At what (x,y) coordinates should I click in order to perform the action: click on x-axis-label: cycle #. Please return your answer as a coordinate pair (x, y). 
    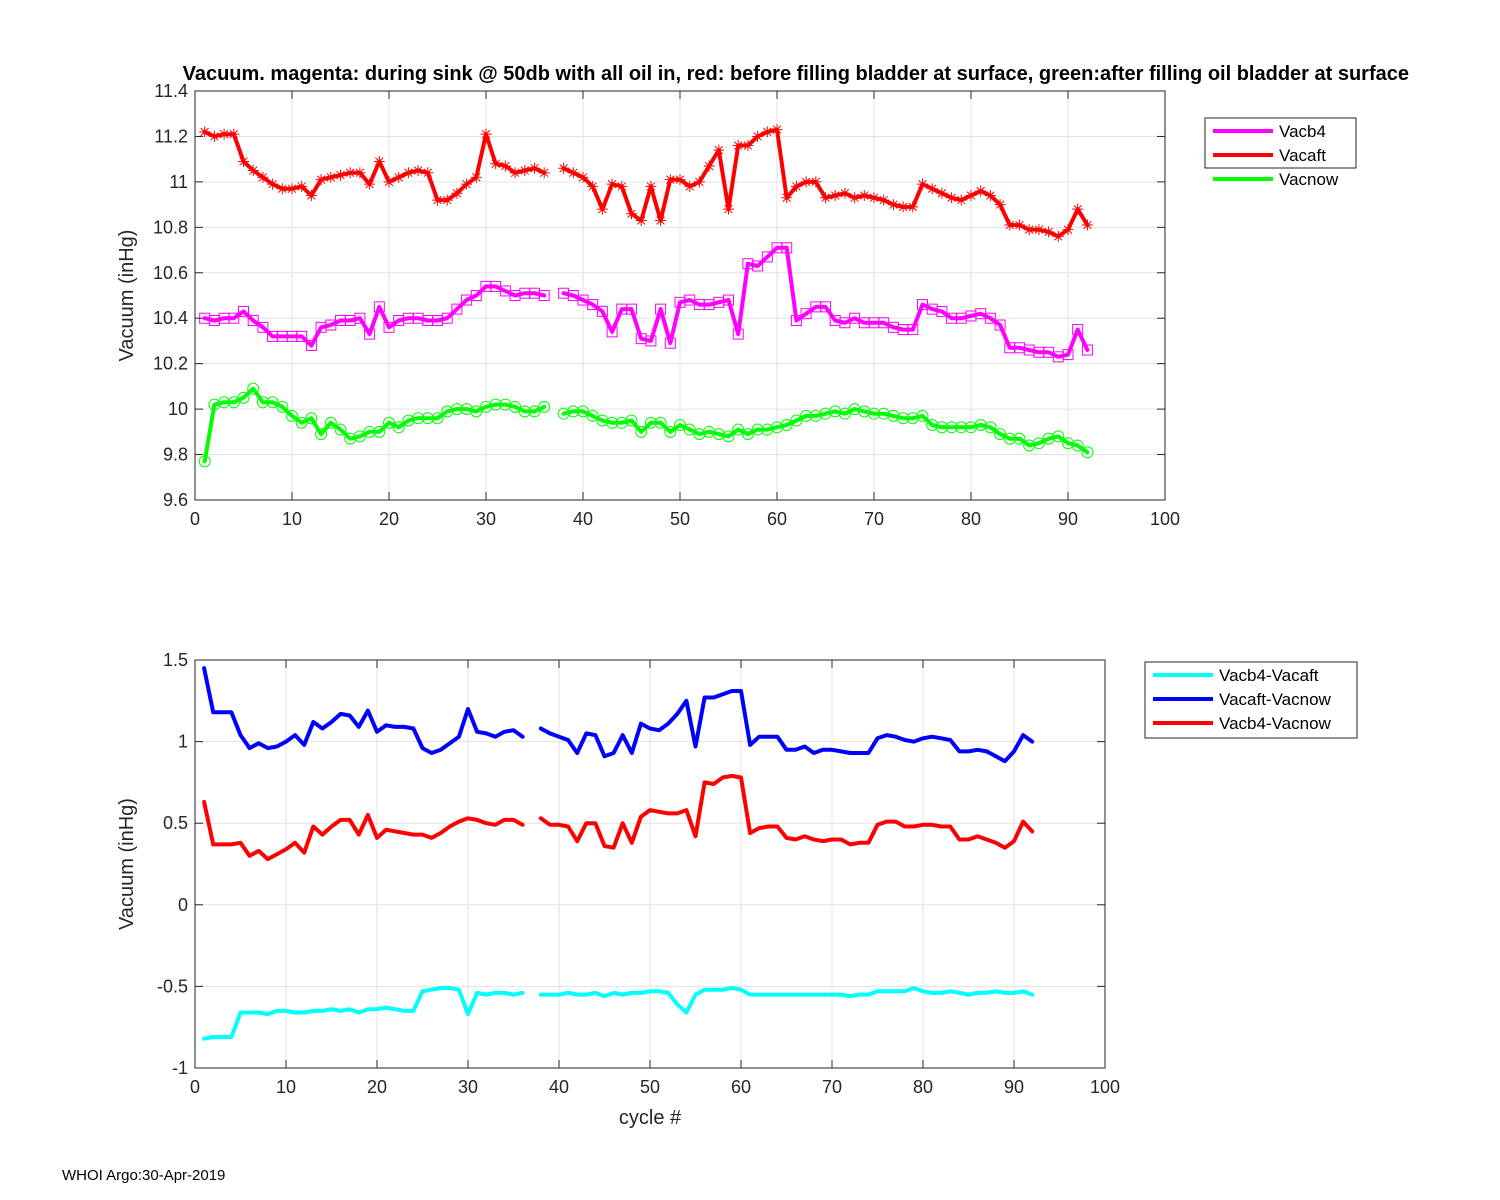
    Looking at the image, I should click on (650, 1118).